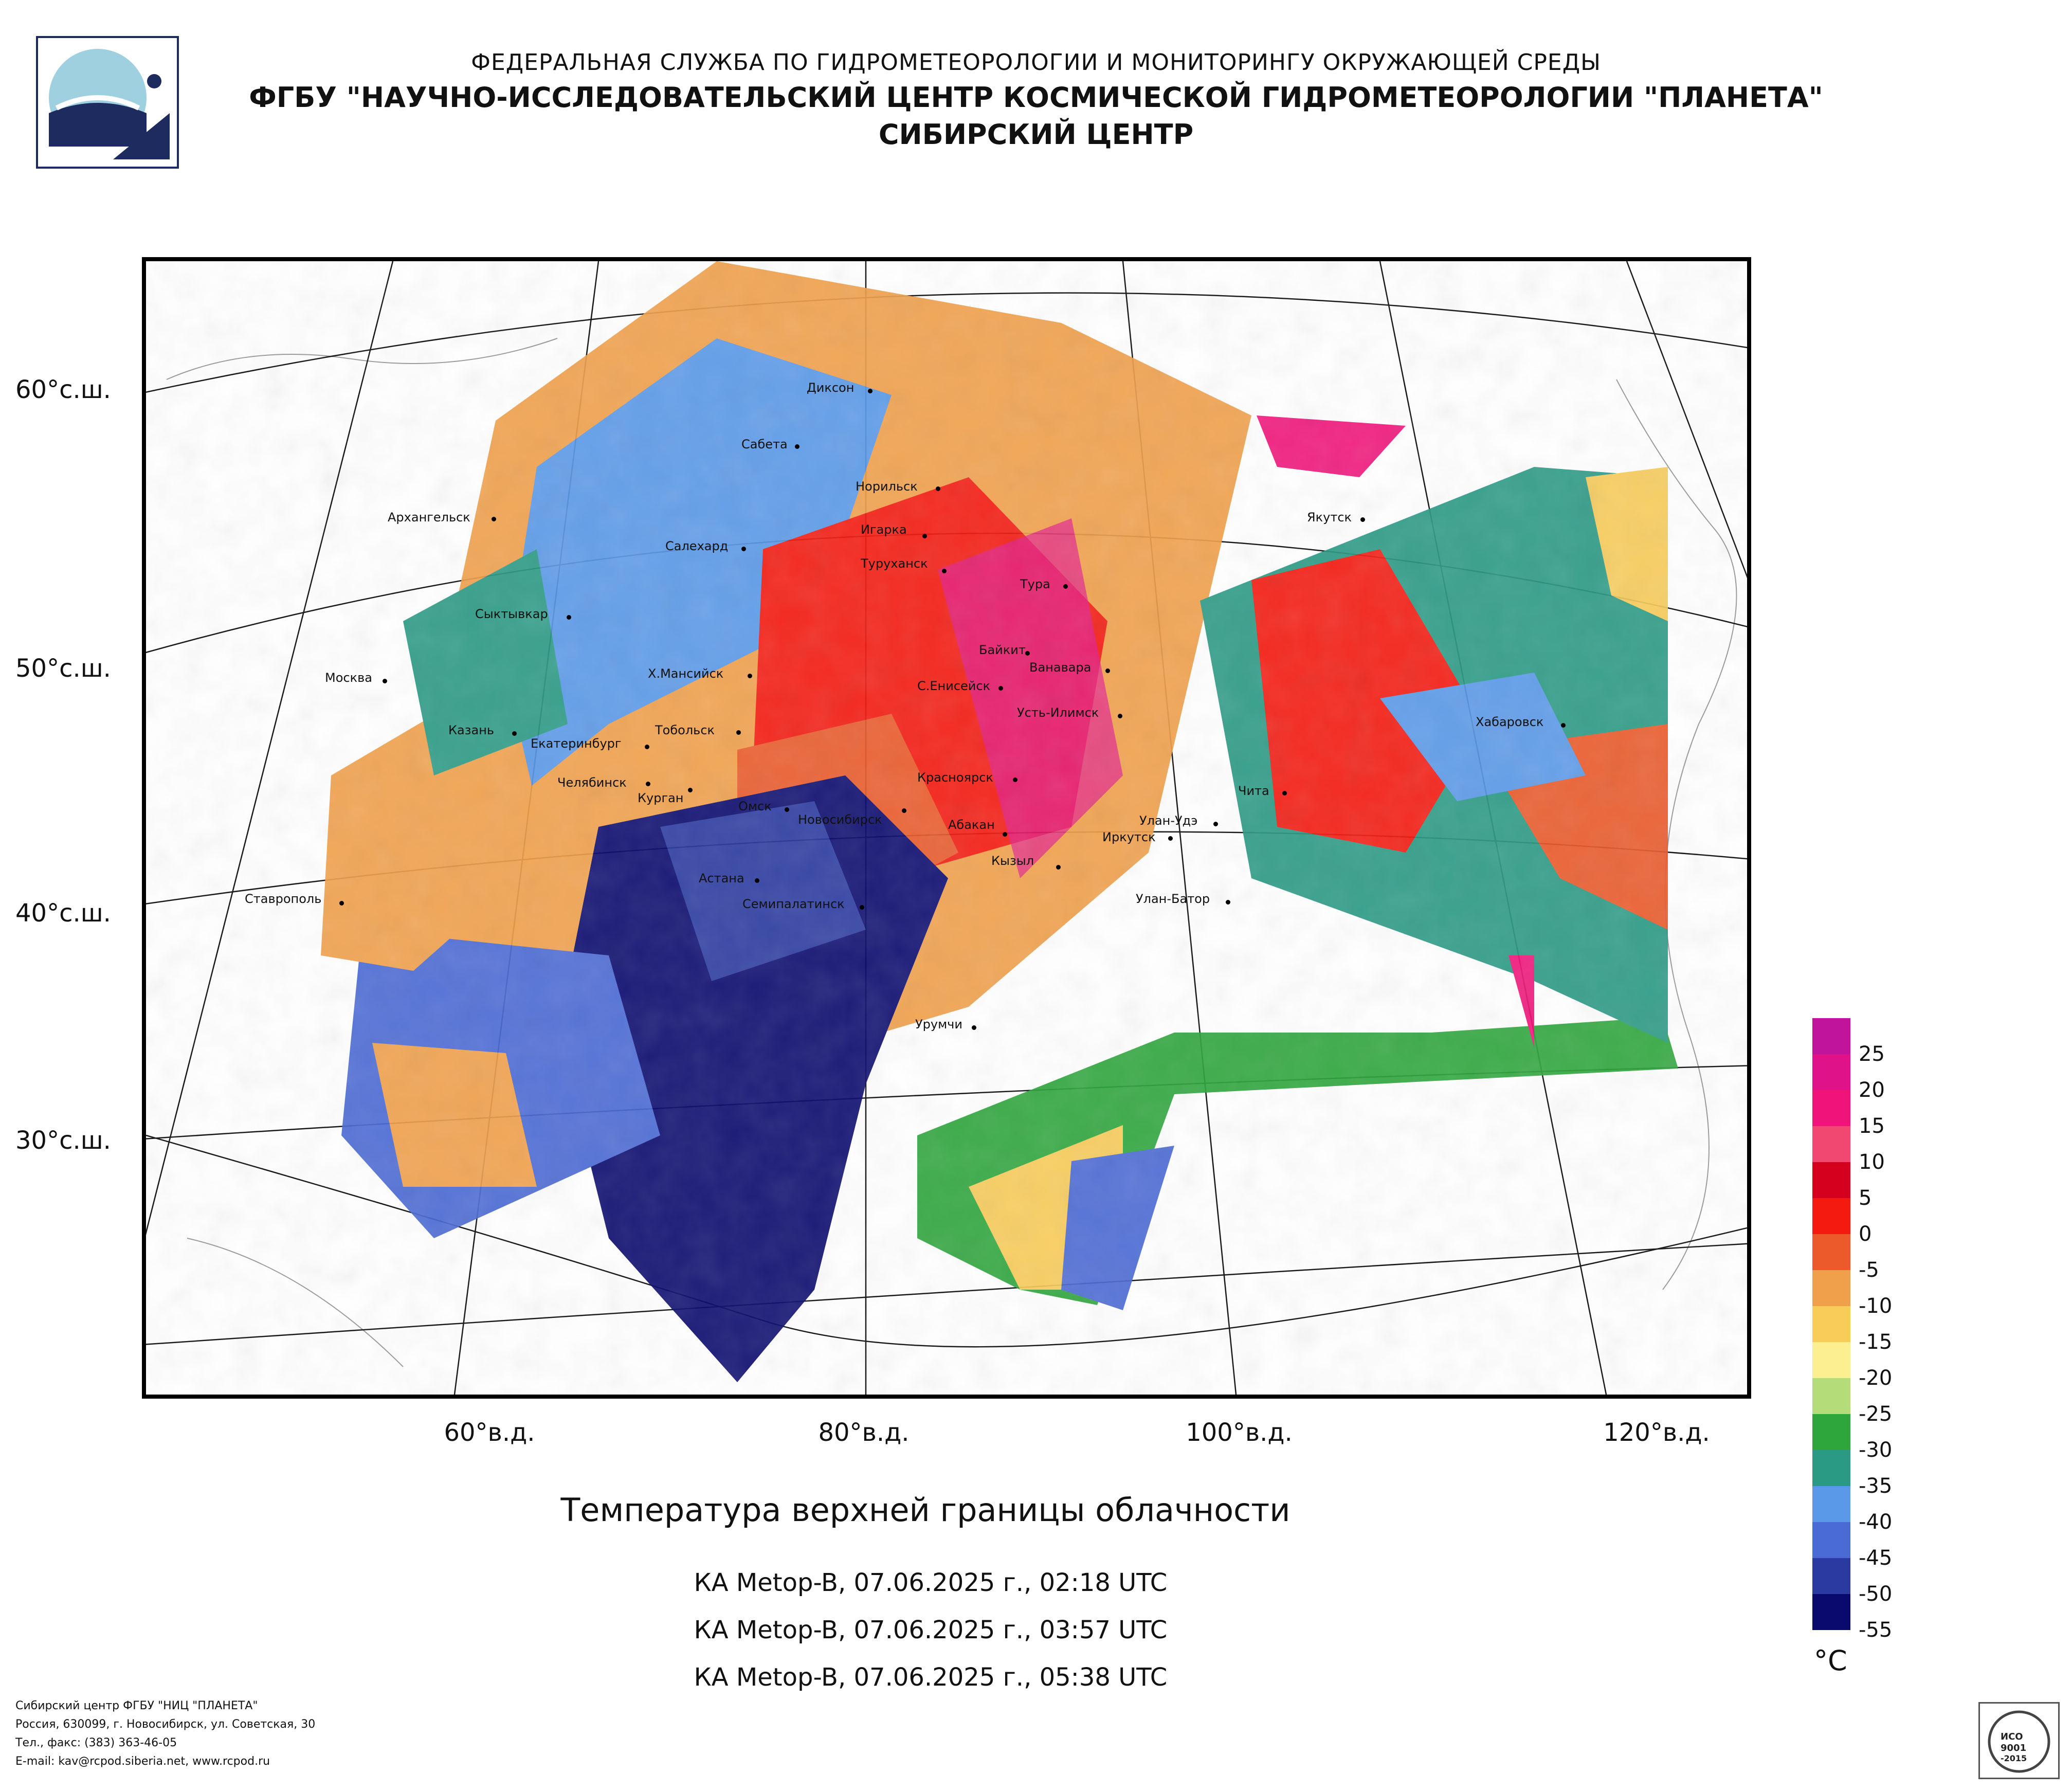 This screenshot has height=1791, width=2072. Describe the element at coordinates (1876, 1414) in the screenshot. I see `legend-tick-label: -25` at that location.